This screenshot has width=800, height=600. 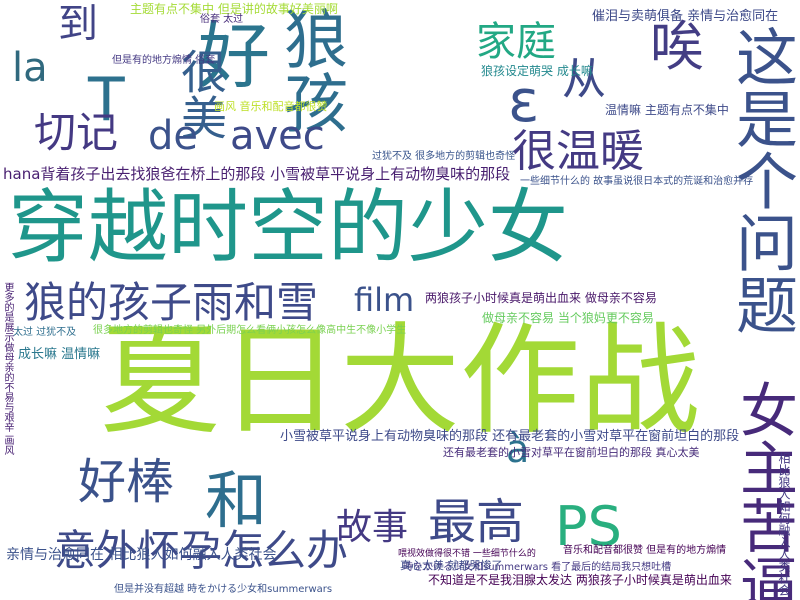 What do you see at coordinates (645, 550) in the screenshot?
I see `word: 音乐和配音都很赞 但是有的地方煽情` at bounding box center [645, 550].